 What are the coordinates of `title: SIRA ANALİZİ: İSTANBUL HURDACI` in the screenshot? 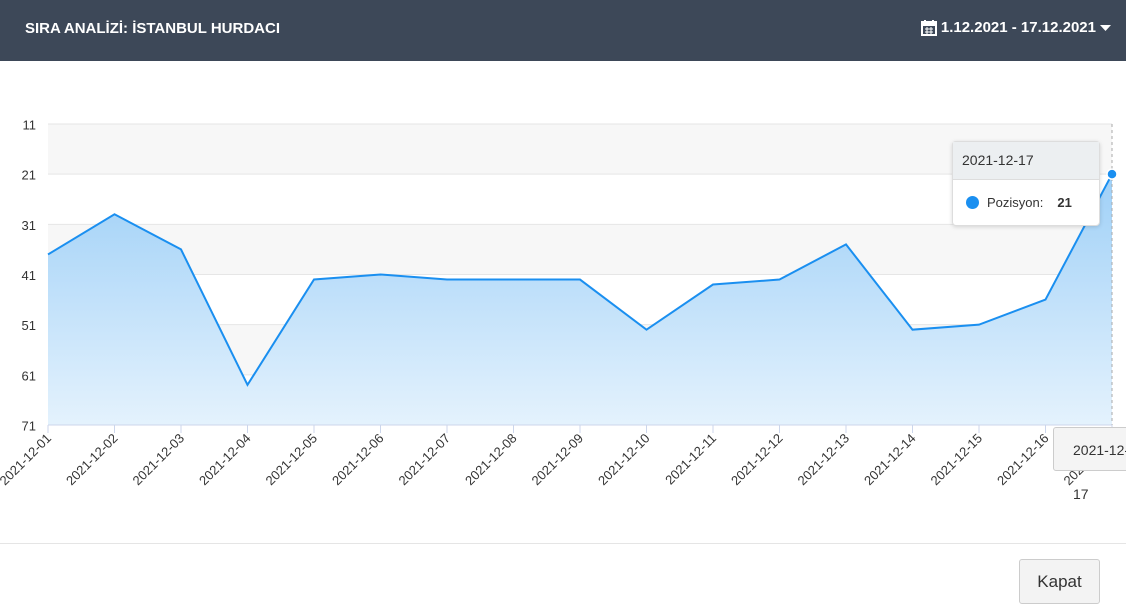 It's located at (152, 28).